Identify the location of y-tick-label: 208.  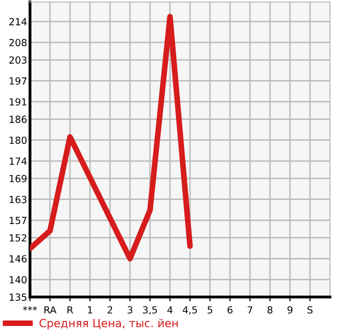
(18, 42).